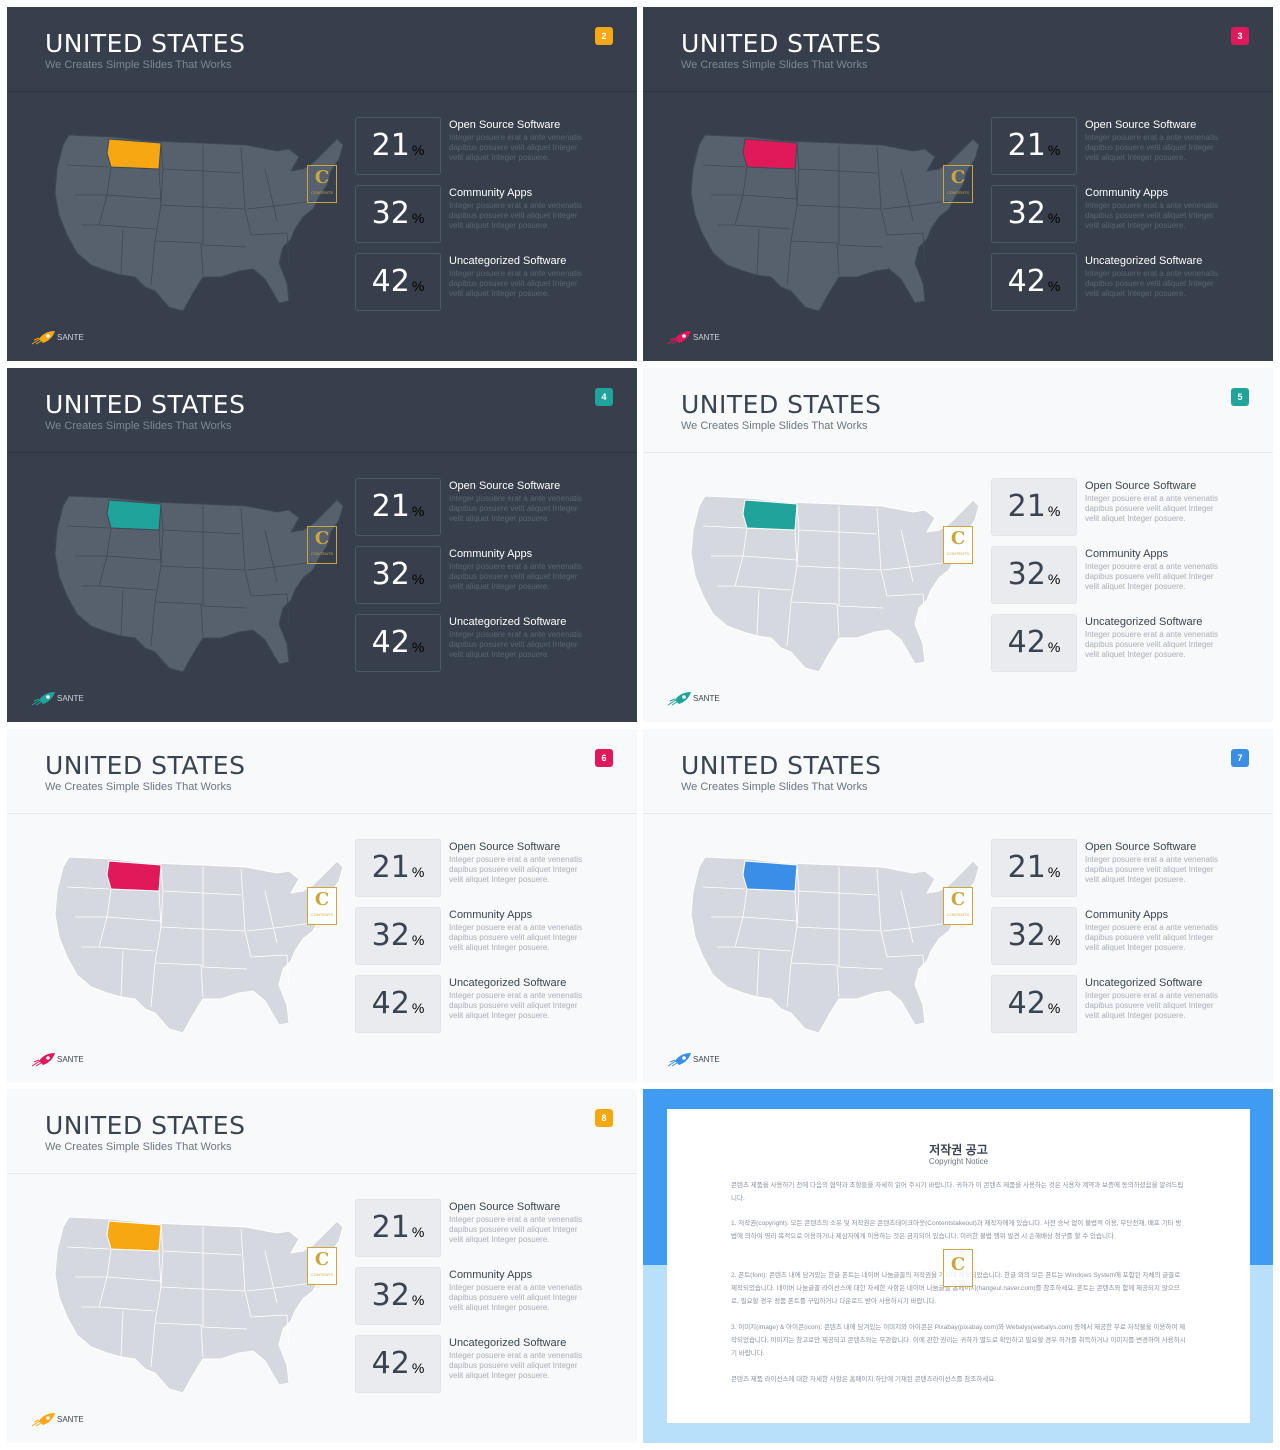 The height and width of the screenshot is (1450, 1280). What do you see at coordinates (1240, 758) in the screenshot?
I see `slide-number-badge: 7` at bounding box center [1240, 758].